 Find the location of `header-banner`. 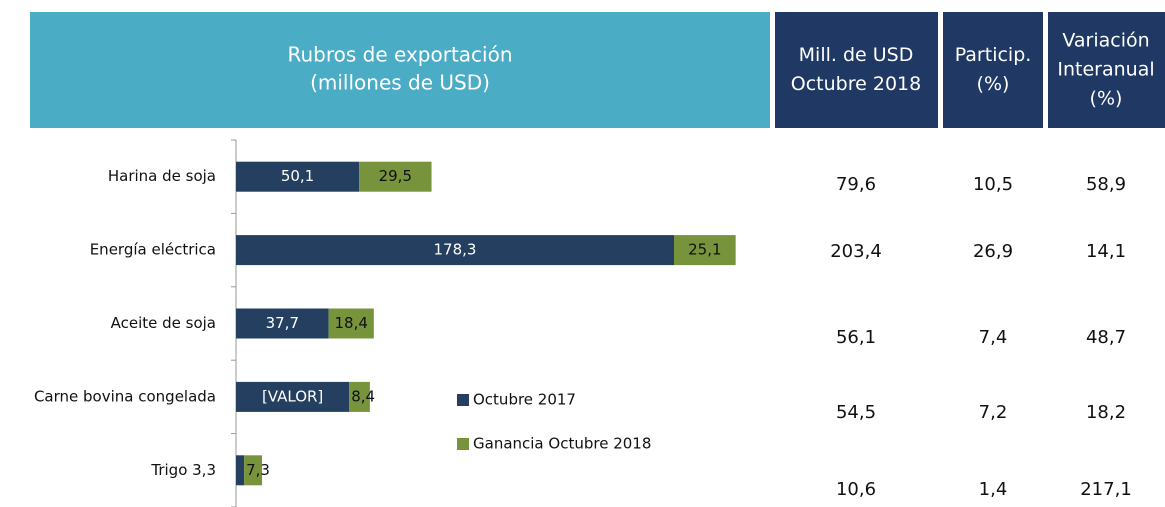

header-banner is located at coordinates (400, 70).